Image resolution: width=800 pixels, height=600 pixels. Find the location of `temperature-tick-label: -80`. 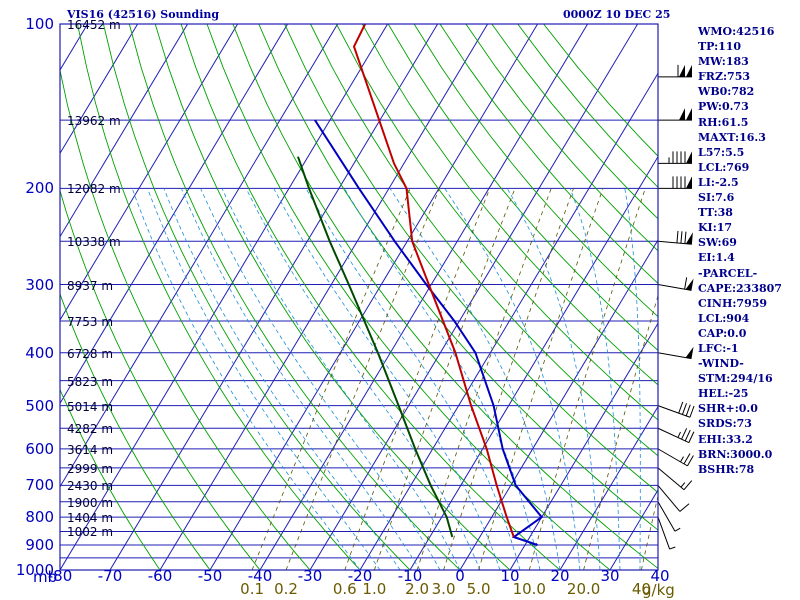

temperature-tick-label: -80 is located at coordinates (60, 576).